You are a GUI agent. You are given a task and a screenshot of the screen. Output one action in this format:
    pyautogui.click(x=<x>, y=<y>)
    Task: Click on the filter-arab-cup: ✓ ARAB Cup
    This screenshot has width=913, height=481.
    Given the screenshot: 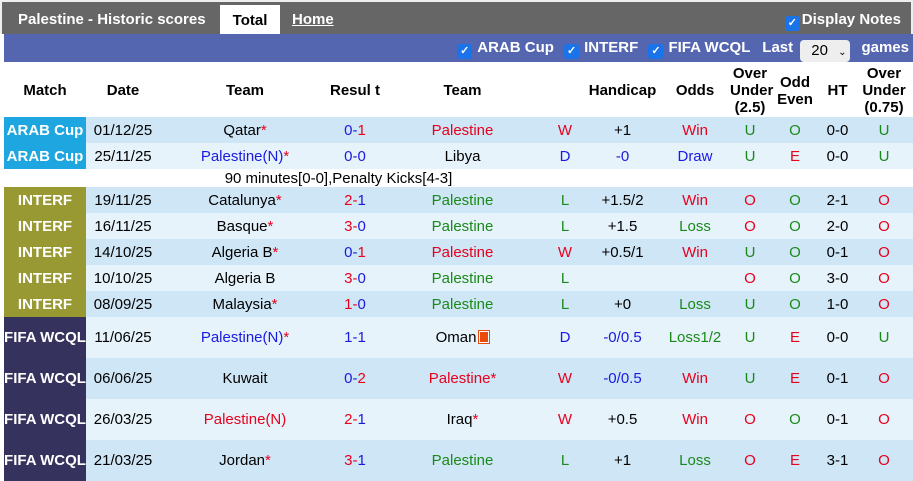 What is the action you would take?
    pyautogui.click(x=504, y=49)
    